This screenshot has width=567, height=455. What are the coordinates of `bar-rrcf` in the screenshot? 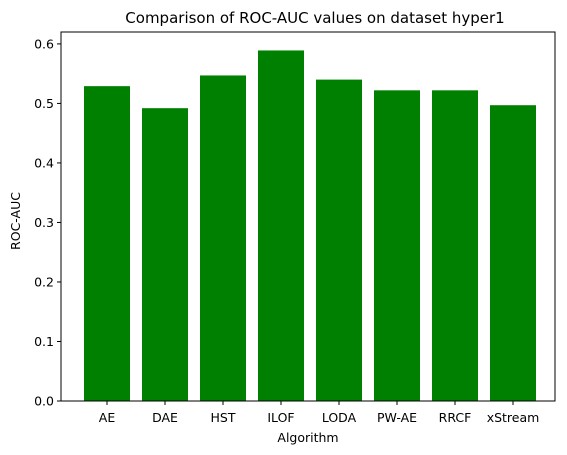 It's located at (455, 245).